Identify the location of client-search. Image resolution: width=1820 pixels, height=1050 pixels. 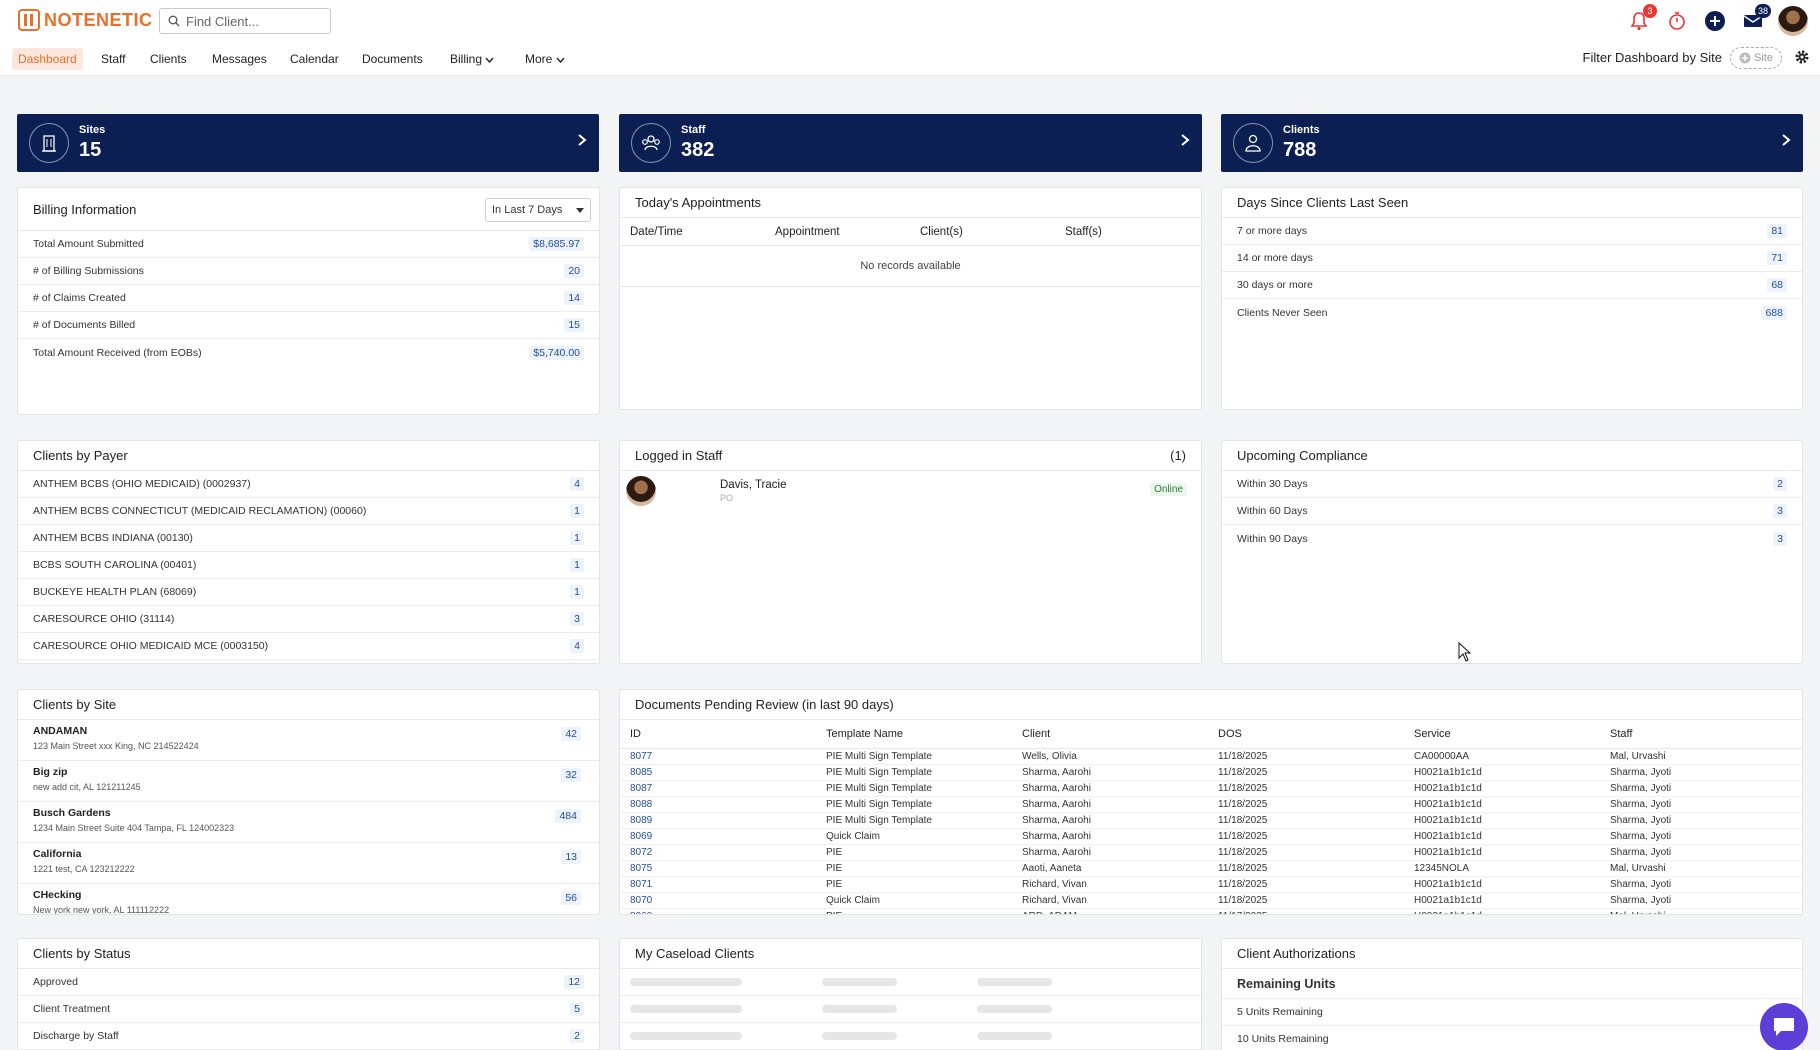
(245, 21).